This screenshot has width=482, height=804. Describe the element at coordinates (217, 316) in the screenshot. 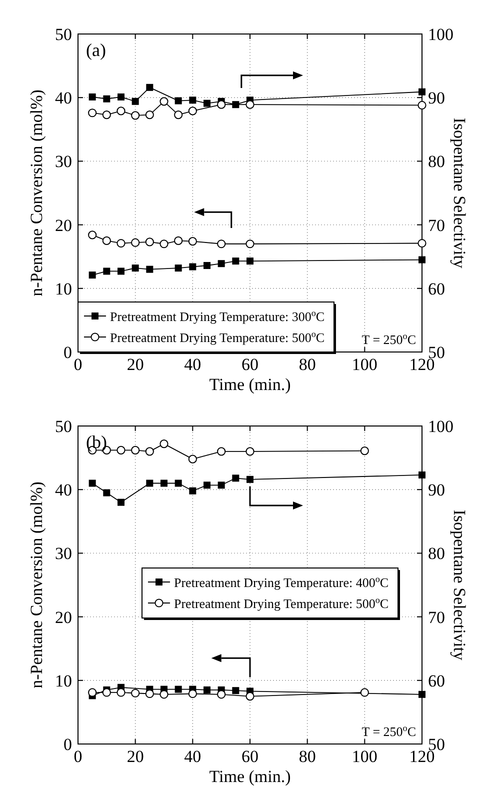

I see `legend-label: Pretreatment Drying Temperature: 300$^{o}$C` at that location.